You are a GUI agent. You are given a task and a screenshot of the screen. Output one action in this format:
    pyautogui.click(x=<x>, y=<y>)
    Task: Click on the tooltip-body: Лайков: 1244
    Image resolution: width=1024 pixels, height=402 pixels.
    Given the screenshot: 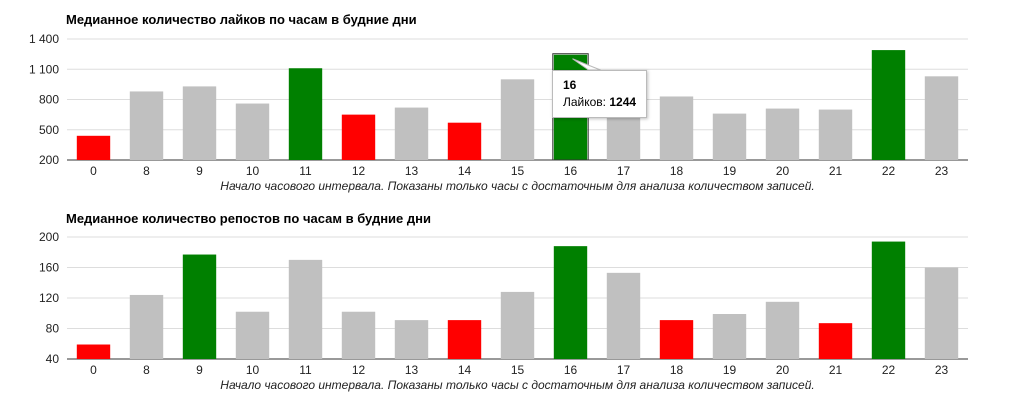 What is the action you would take?
    pyautogui.click(x=599, y=102)
    